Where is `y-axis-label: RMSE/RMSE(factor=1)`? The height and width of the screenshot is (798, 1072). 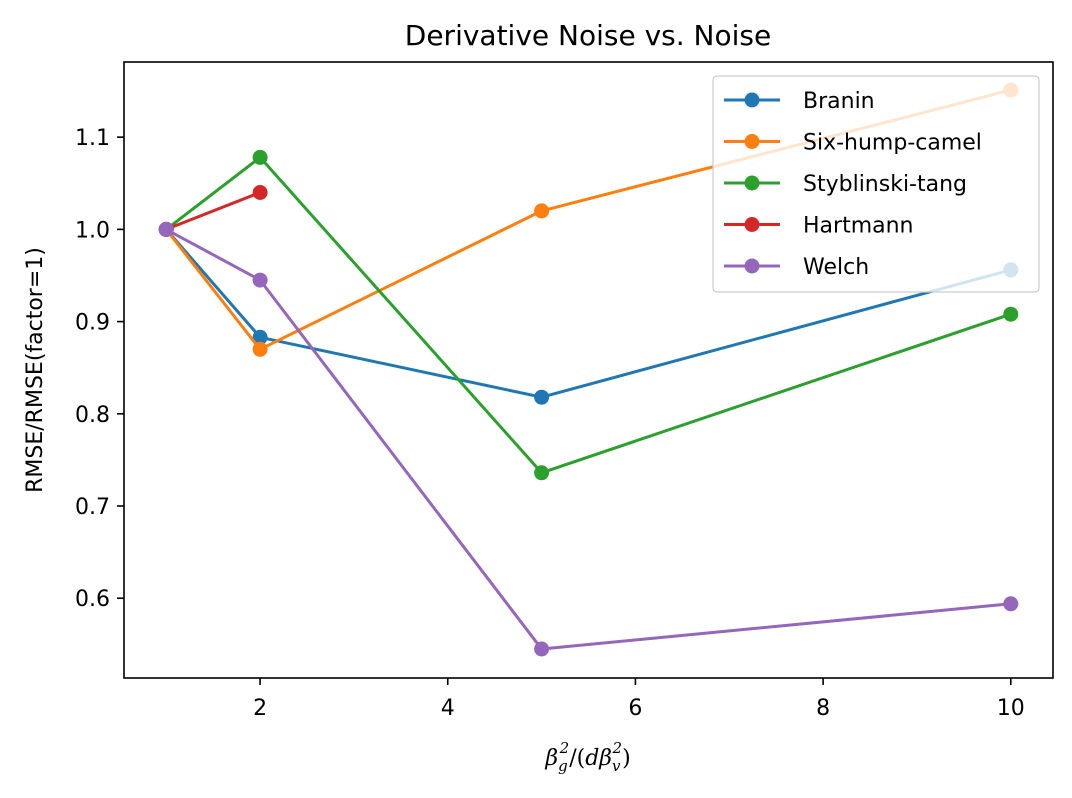
y-axis-label: RMSE/RMSE(factor=1) is located at coordinates (35, 370).